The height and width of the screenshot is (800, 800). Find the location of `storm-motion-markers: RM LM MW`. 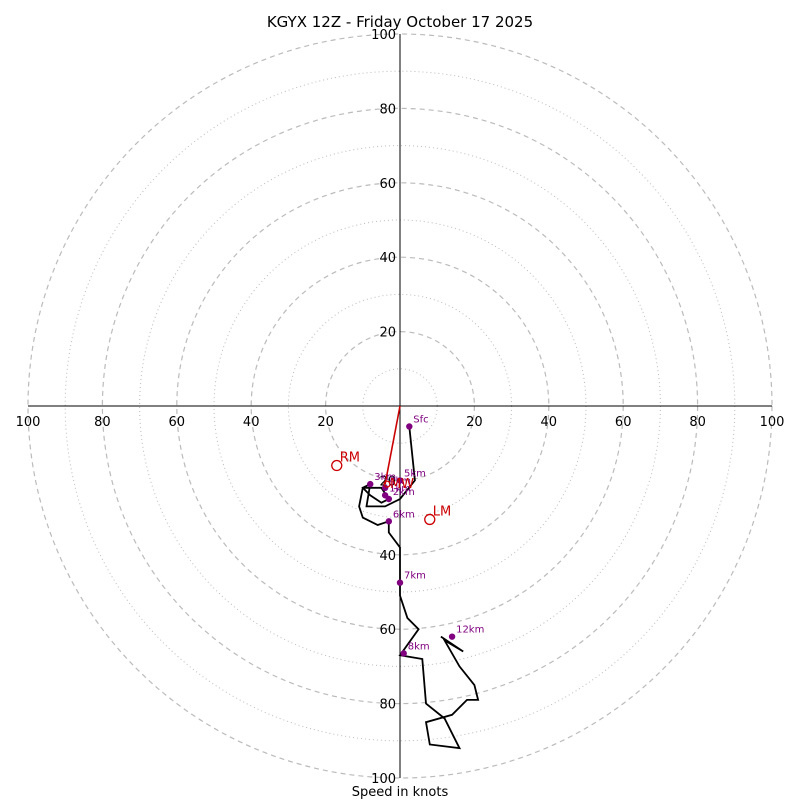

storm-motion-markers: RM LM MW is located at coordinates (391, 488).